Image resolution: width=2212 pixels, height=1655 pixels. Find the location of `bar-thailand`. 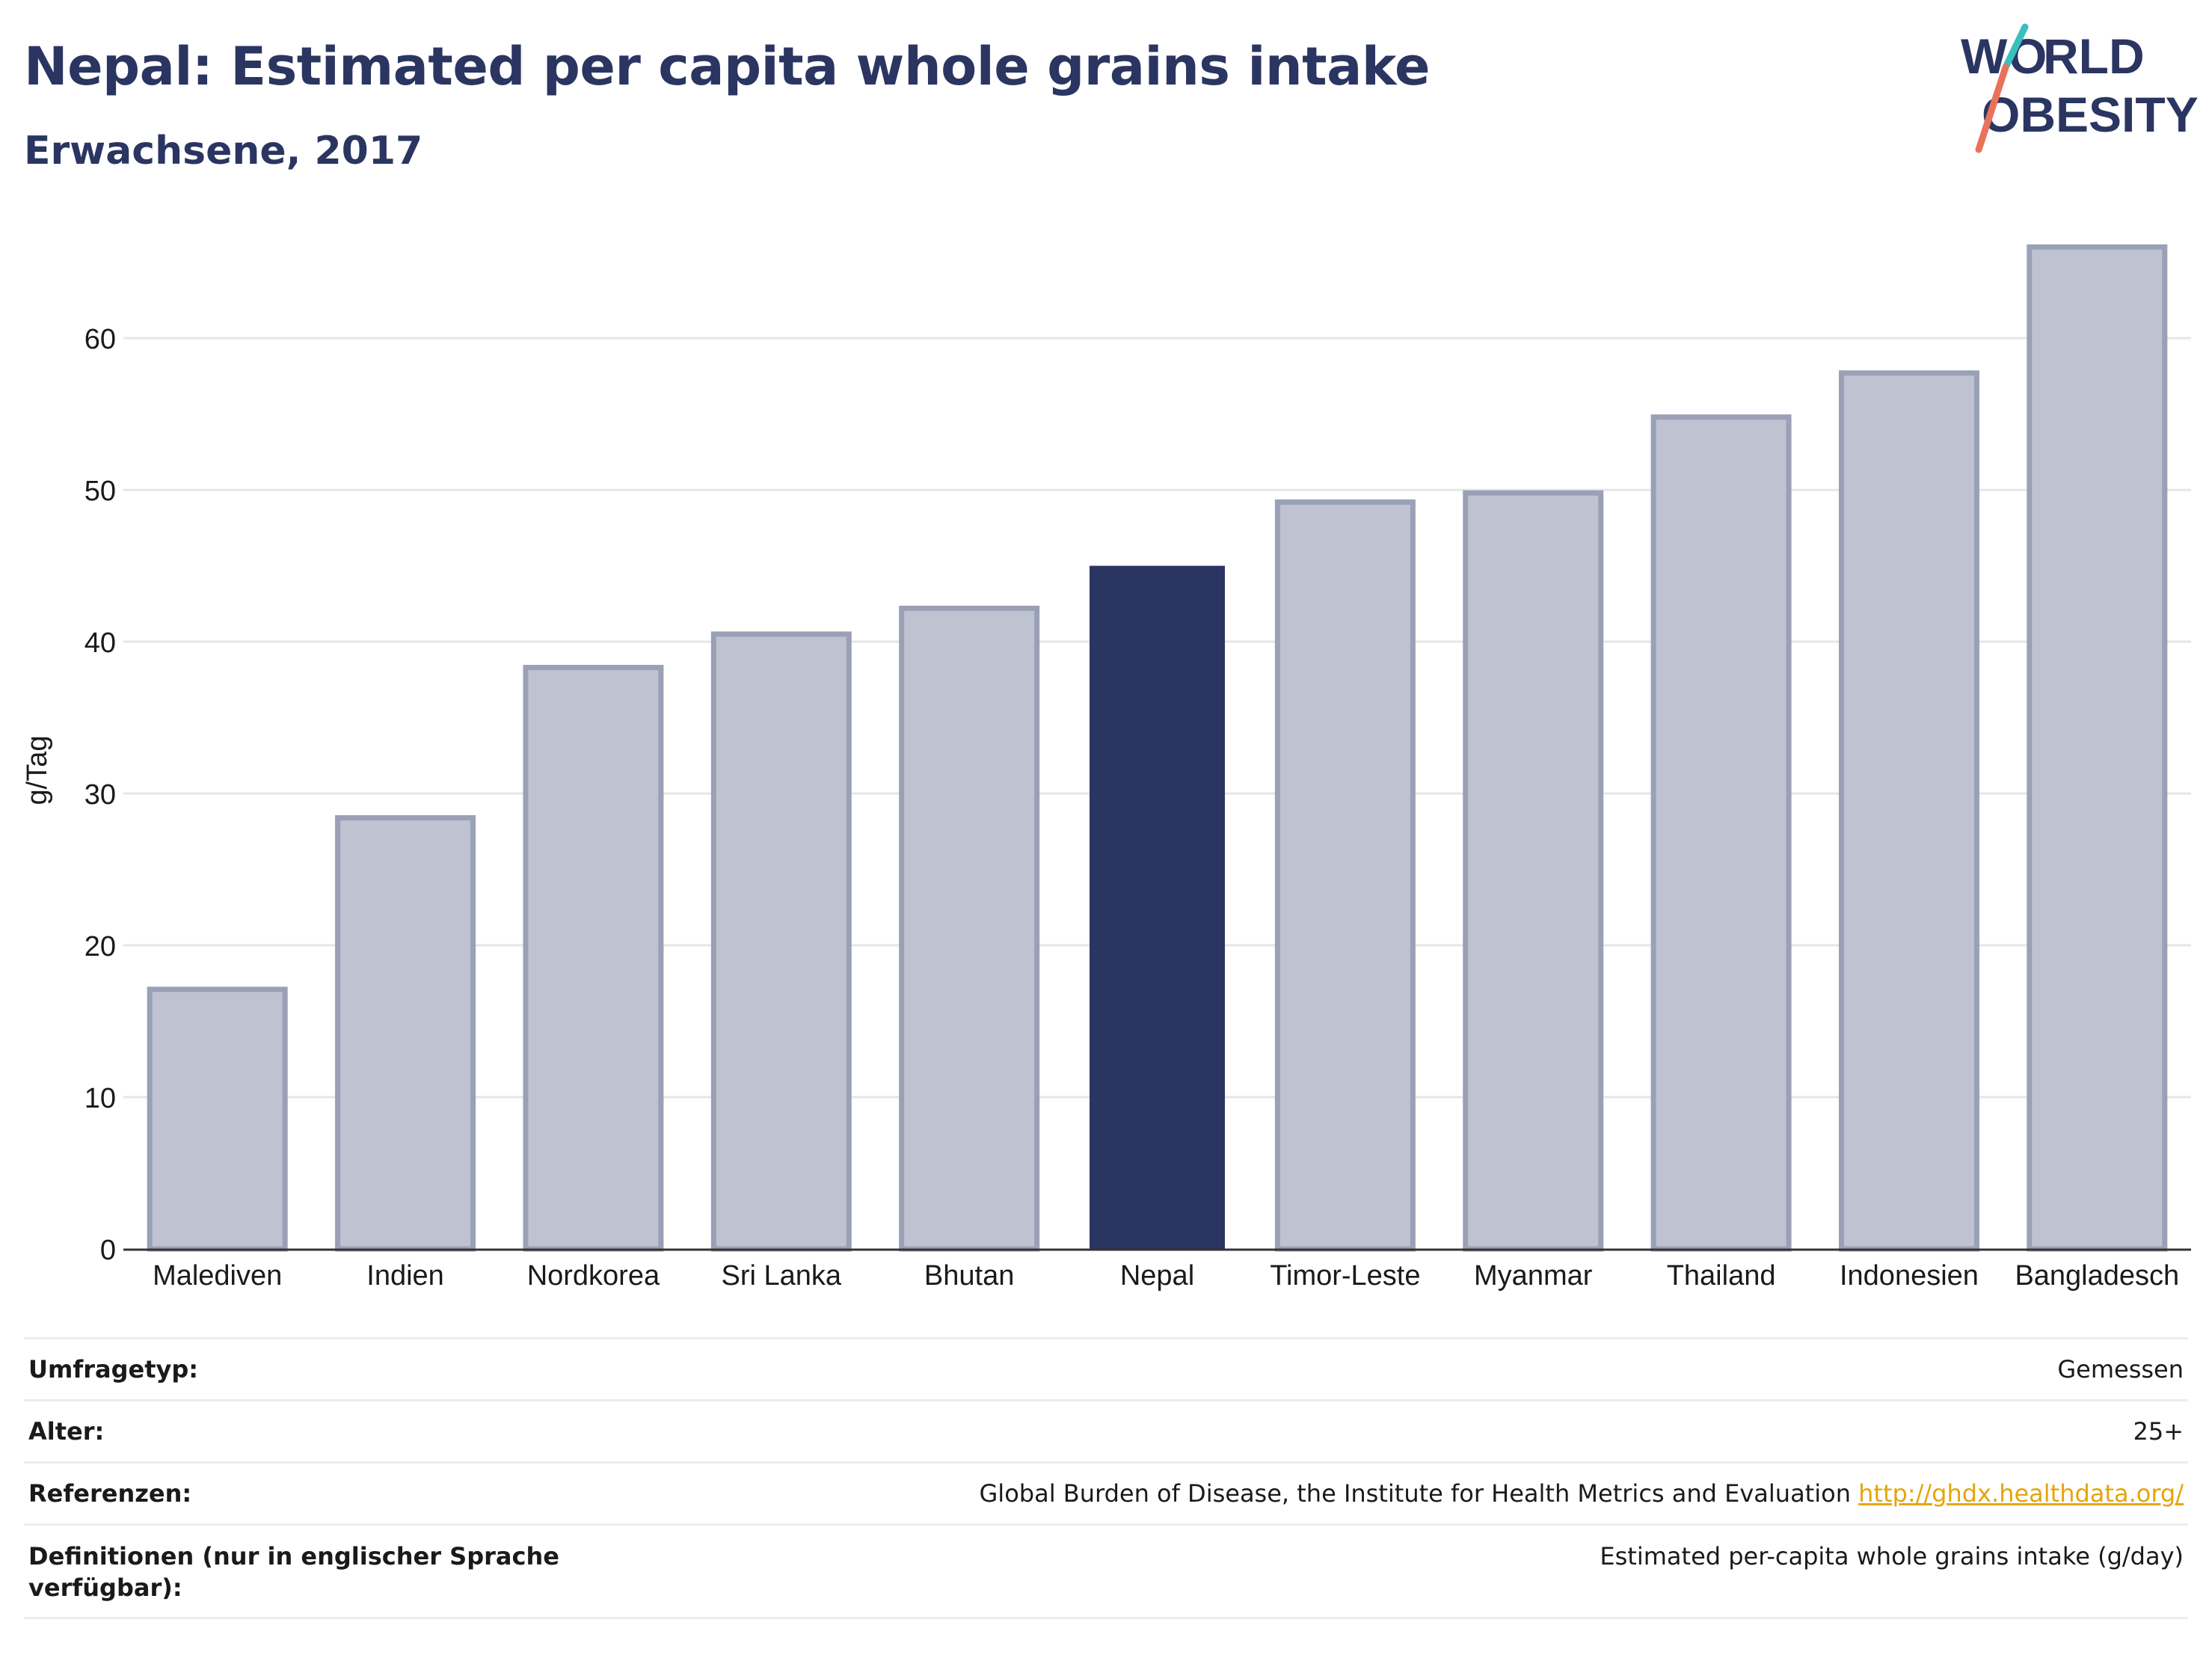

bar-thailand is located at coordinates (1721, 833).